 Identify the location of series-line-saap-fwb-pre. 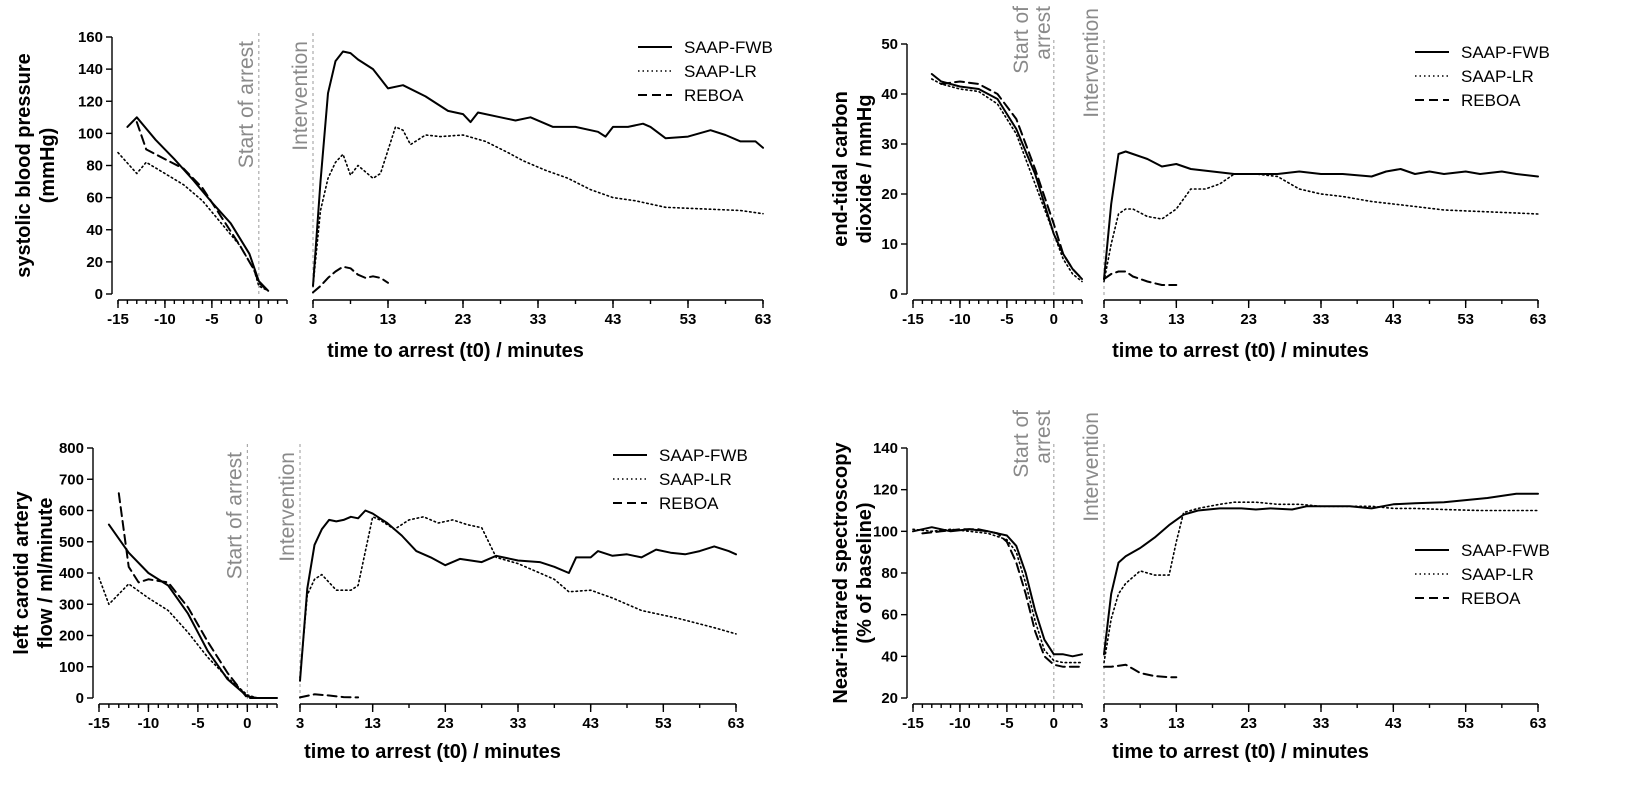
(192, 611).